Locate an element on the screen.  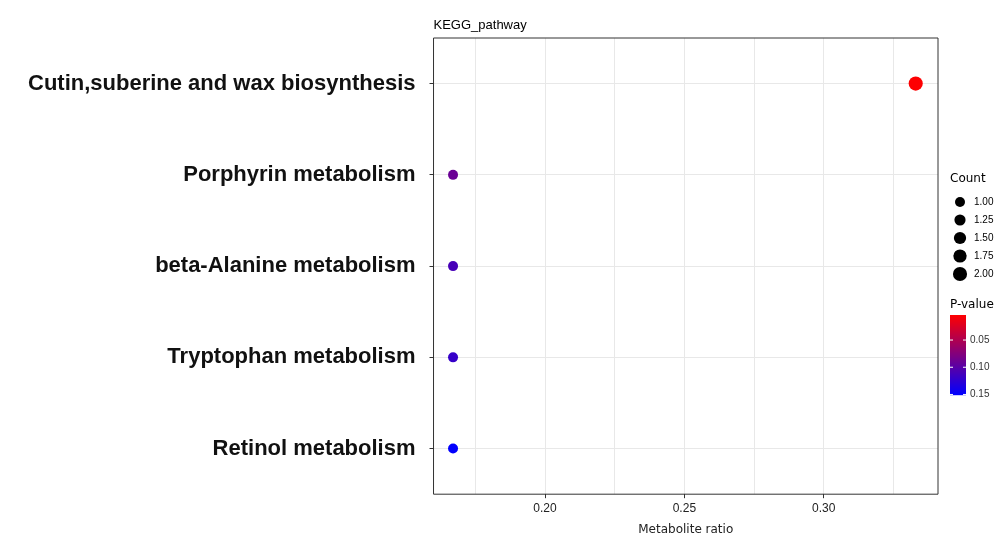
color-bar-label: 0.15 is located at coordinates (980, 394).